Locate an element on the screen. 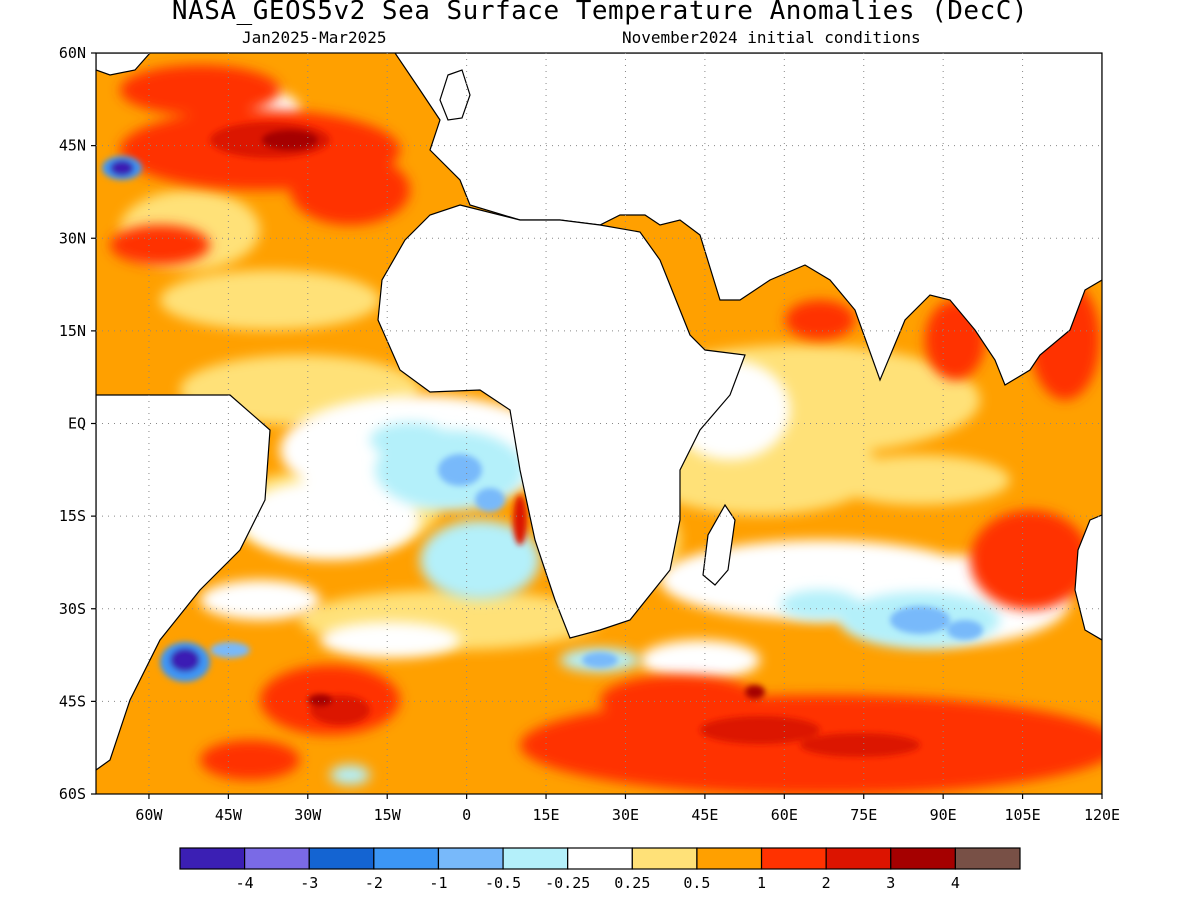  lon-tick-label: 15W is located at coordinates (388, 815).